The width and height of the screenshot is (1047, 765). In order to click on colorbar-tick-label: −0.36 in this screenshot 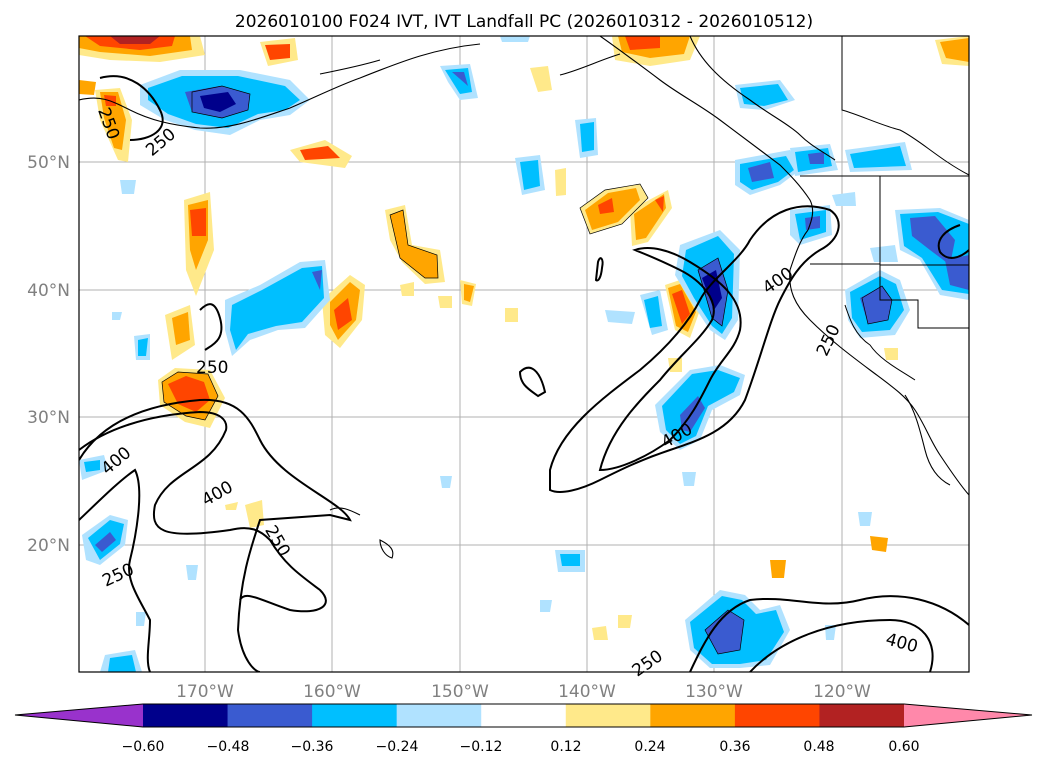, I will do `click(312, 747)`.